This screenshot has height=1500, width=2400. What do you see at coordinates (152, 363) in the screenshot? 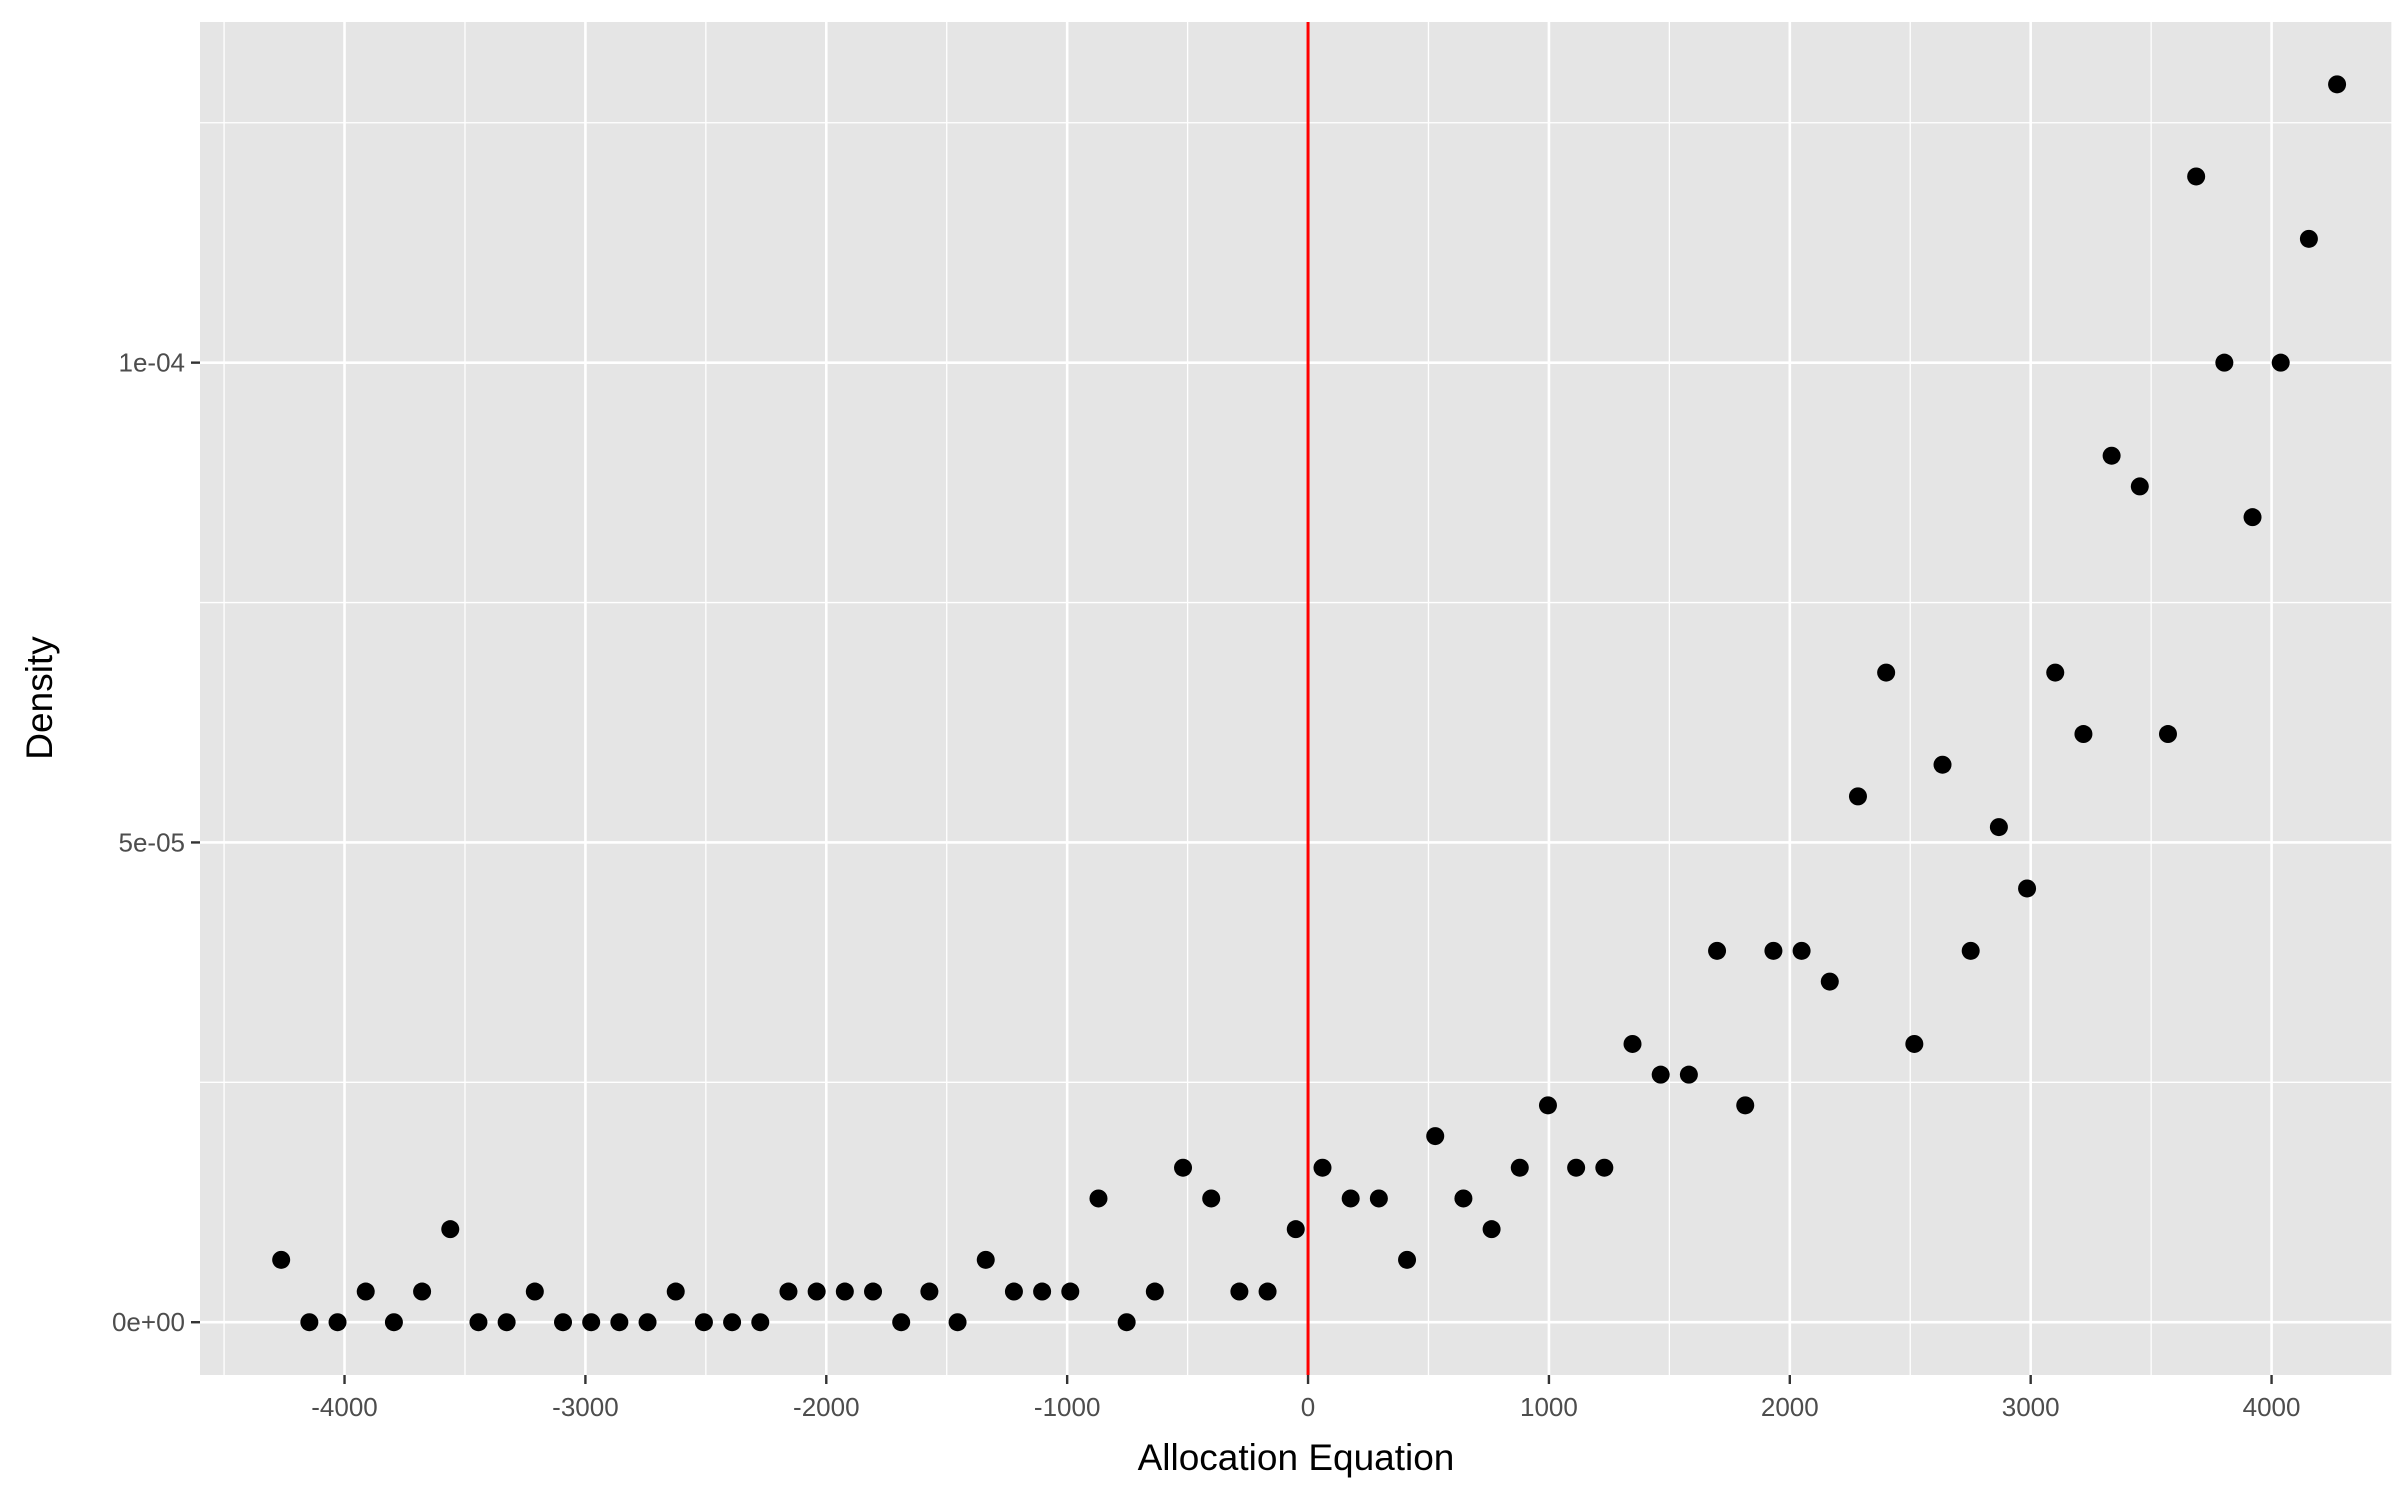
I see `y-tick-label: 1e-04` at bounding box center [152, 363].